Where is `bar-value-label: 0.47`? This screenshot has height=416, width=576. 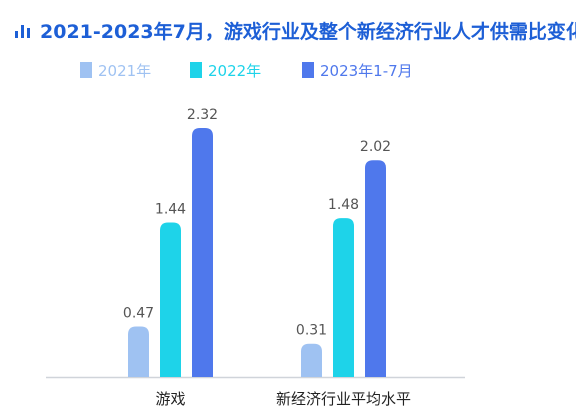 bar-value-label: 0.47 is located at coordinates (138, 314).